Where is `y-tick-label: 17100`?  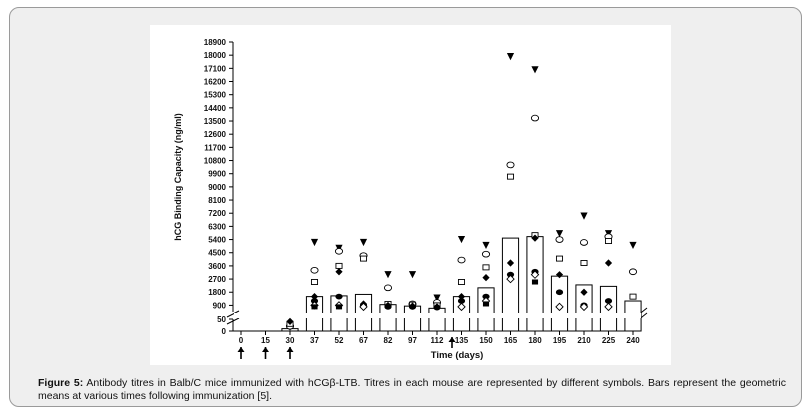 y-tick-label: 17100 is located at coordinates (215, 68).